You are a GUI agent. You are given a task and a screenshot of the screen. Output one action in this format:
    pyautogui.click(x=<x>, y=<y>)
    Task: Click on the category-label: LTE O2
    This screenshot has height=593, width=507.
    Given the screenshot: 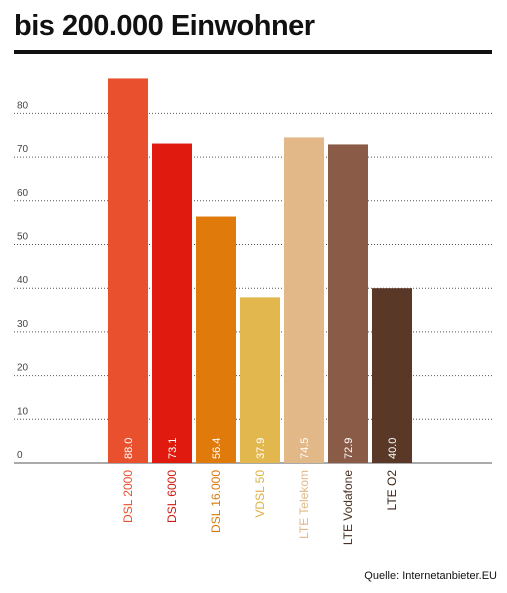 What is the action you would take?
    pyautogui.click(x=392, y=490)
    